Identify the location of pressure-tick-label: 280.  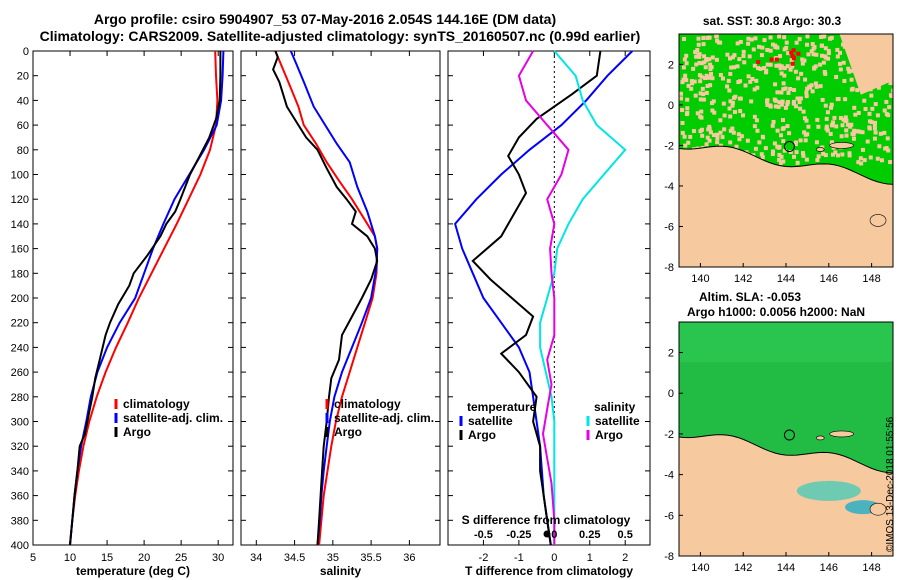
(20, 398).